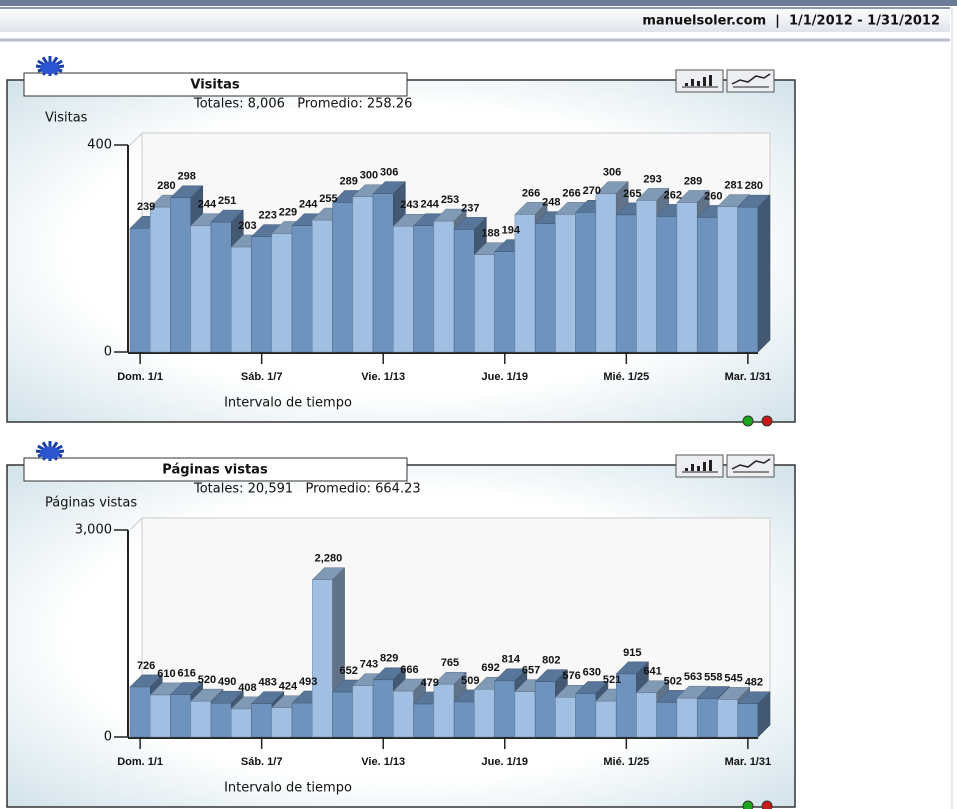 This screenshot has height=809, width=957. Describe the element at coordinates (475, 20) in the screenshot. I see `header-bar` at that location.